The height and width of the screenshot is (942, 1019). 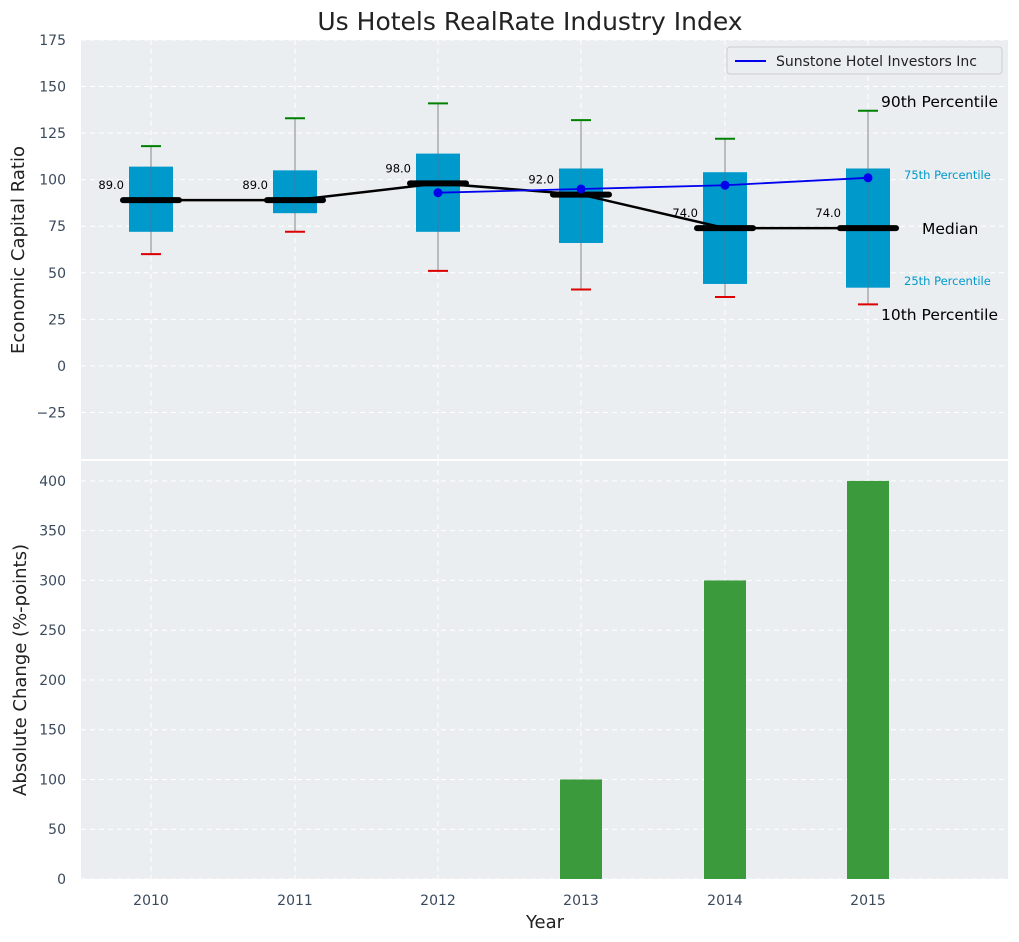 I want to click on top-y-tick-label: 125, so click(x=52, y=134).